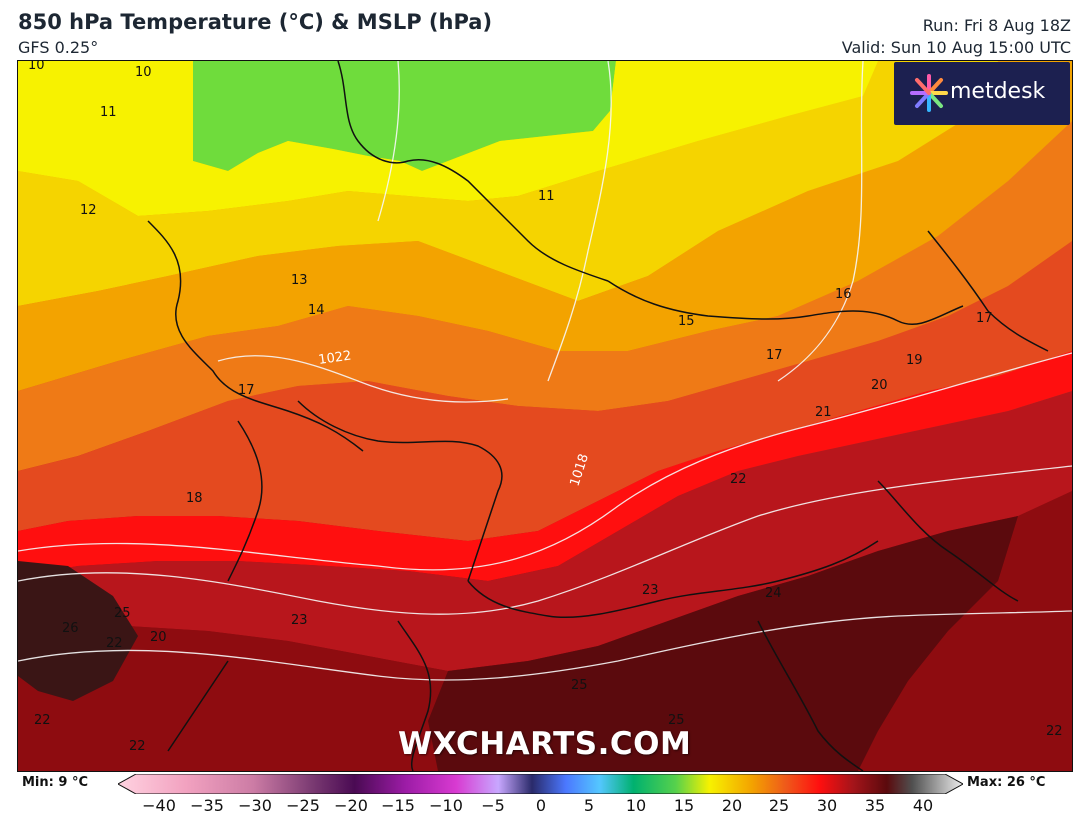 This screenshot has height=833, width=1088. I want to click on temp-label: 26, so click(70, 628).